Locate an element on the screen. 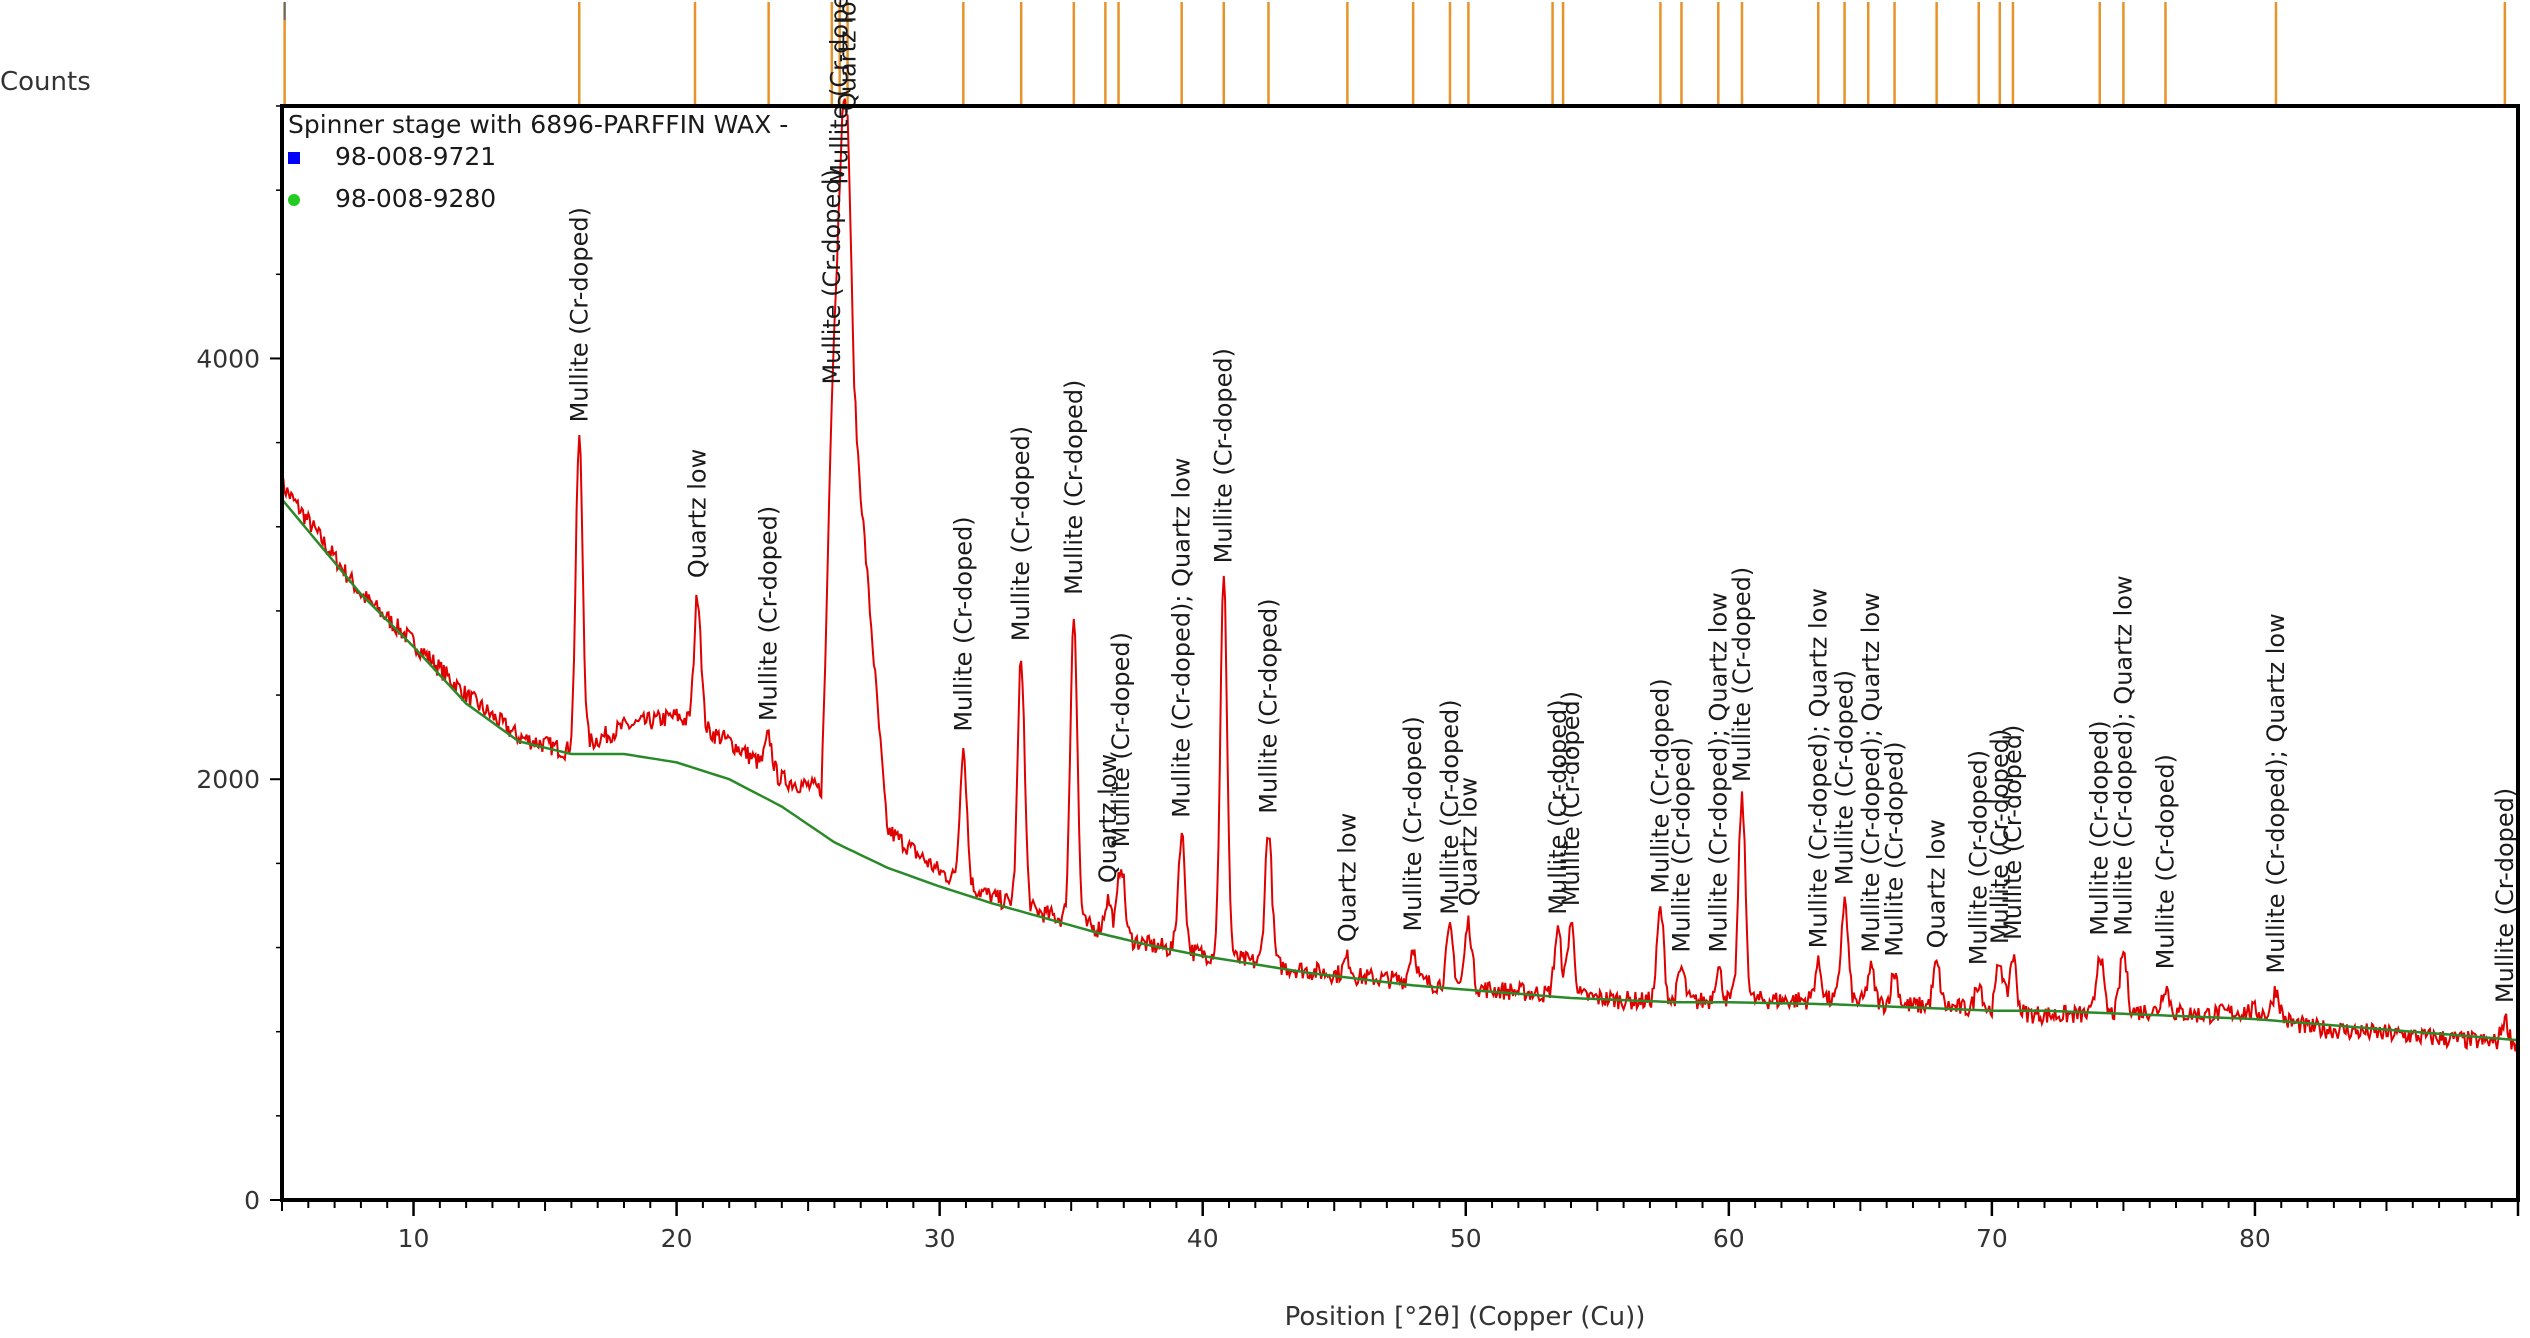 The image size is (2530, 1338). legend-title: Spinner stage with 6896-PARFFIN WAX - is located at coordinates (538, 124).